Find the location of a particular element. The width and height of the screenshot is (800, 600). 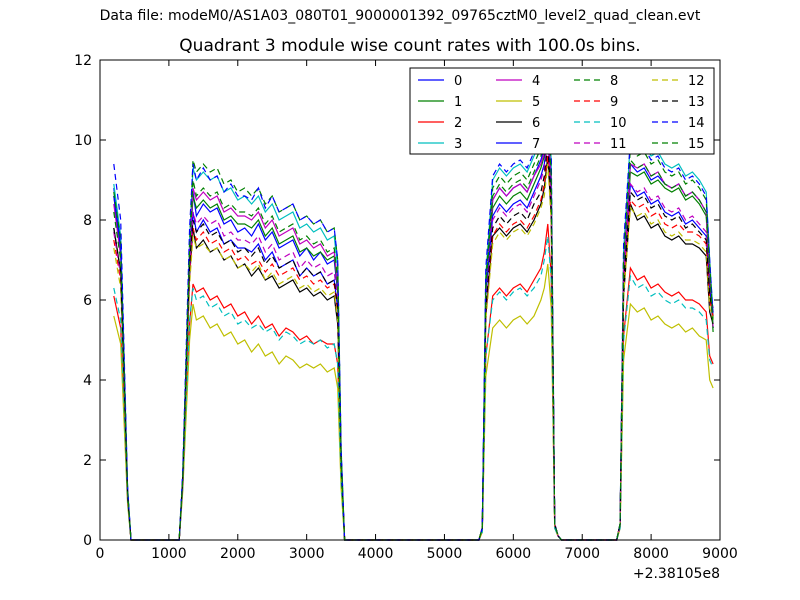

x-axis-offset-label: +2.38105e8 is located at coordinates (676, 574).